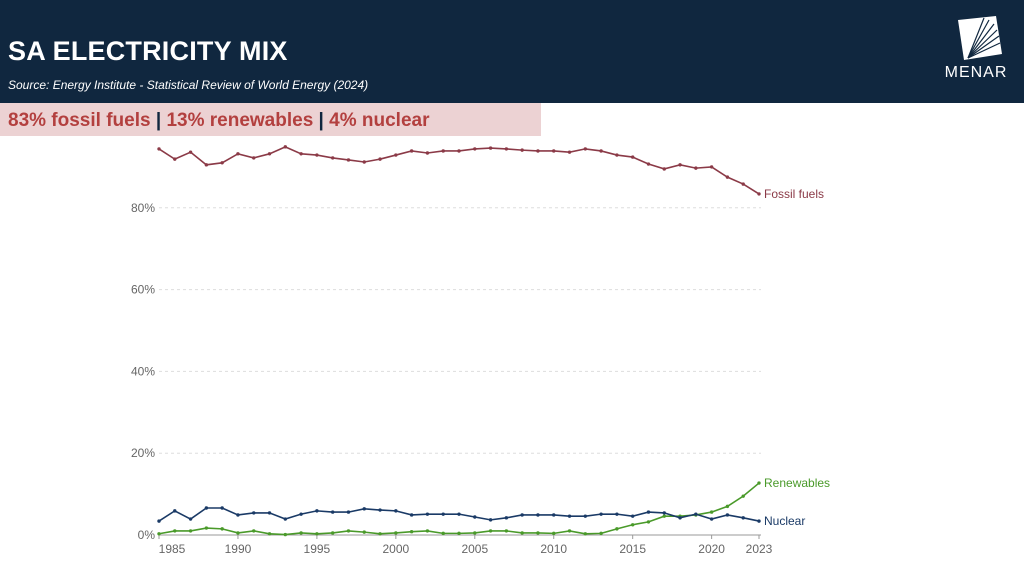  I want to click on y-tick-label: 80%, so click(143, 208).